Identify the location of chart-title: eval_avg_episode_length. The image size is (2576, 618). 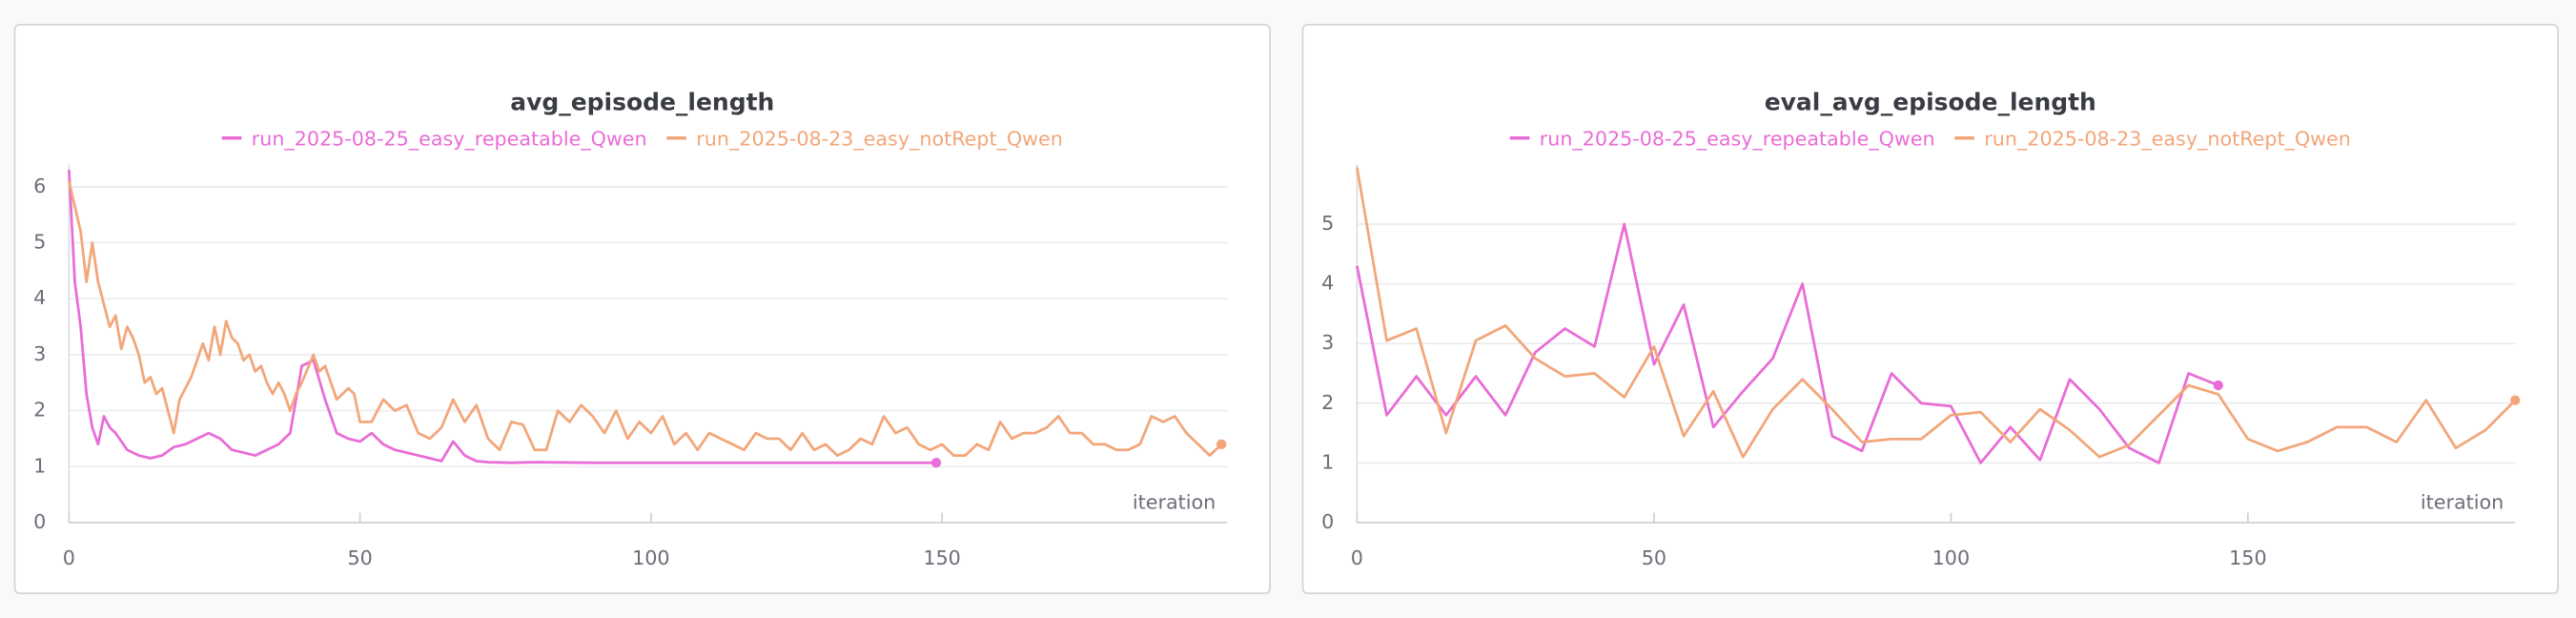
(1930, 102).